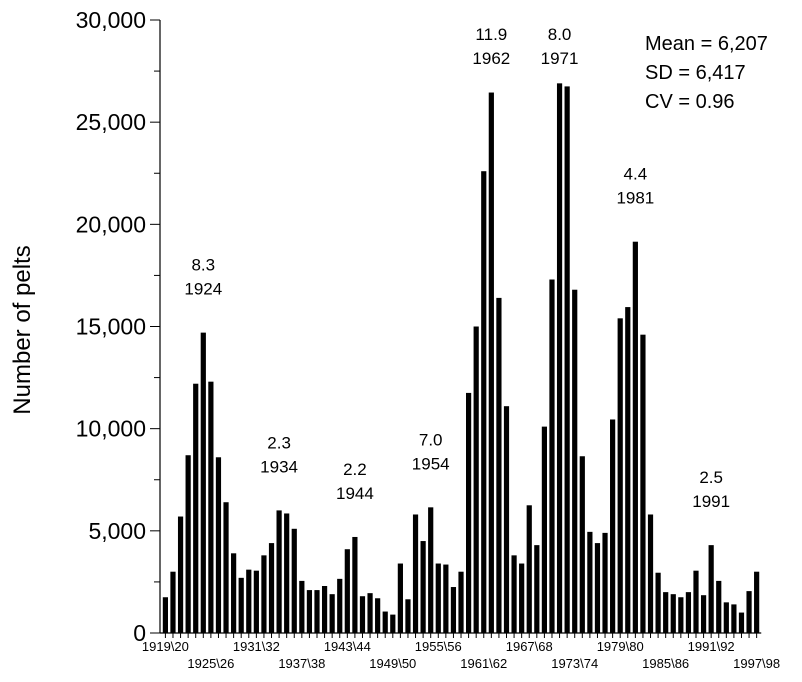 This screenshot has height=682, width=802. What do you see at coordinates (438, 598) in the screenshot?
I see `bar-1955` at bounding box center [438, 598].